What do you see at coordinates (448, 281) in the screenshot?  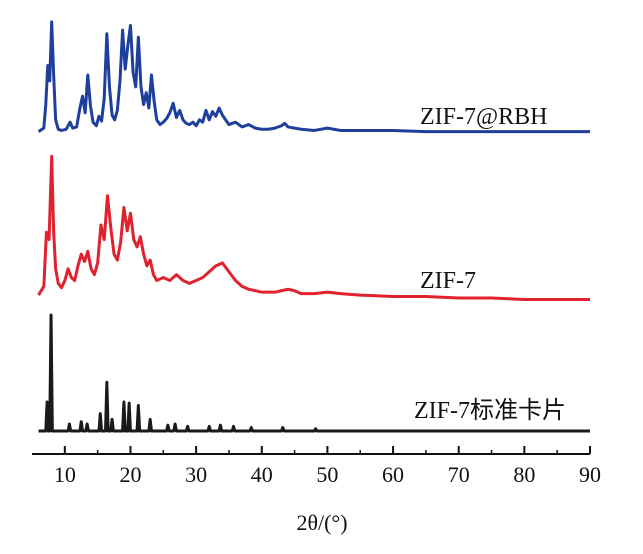 I see `series-label-zif7: ZIF-7` at bounding box center [448, 281].